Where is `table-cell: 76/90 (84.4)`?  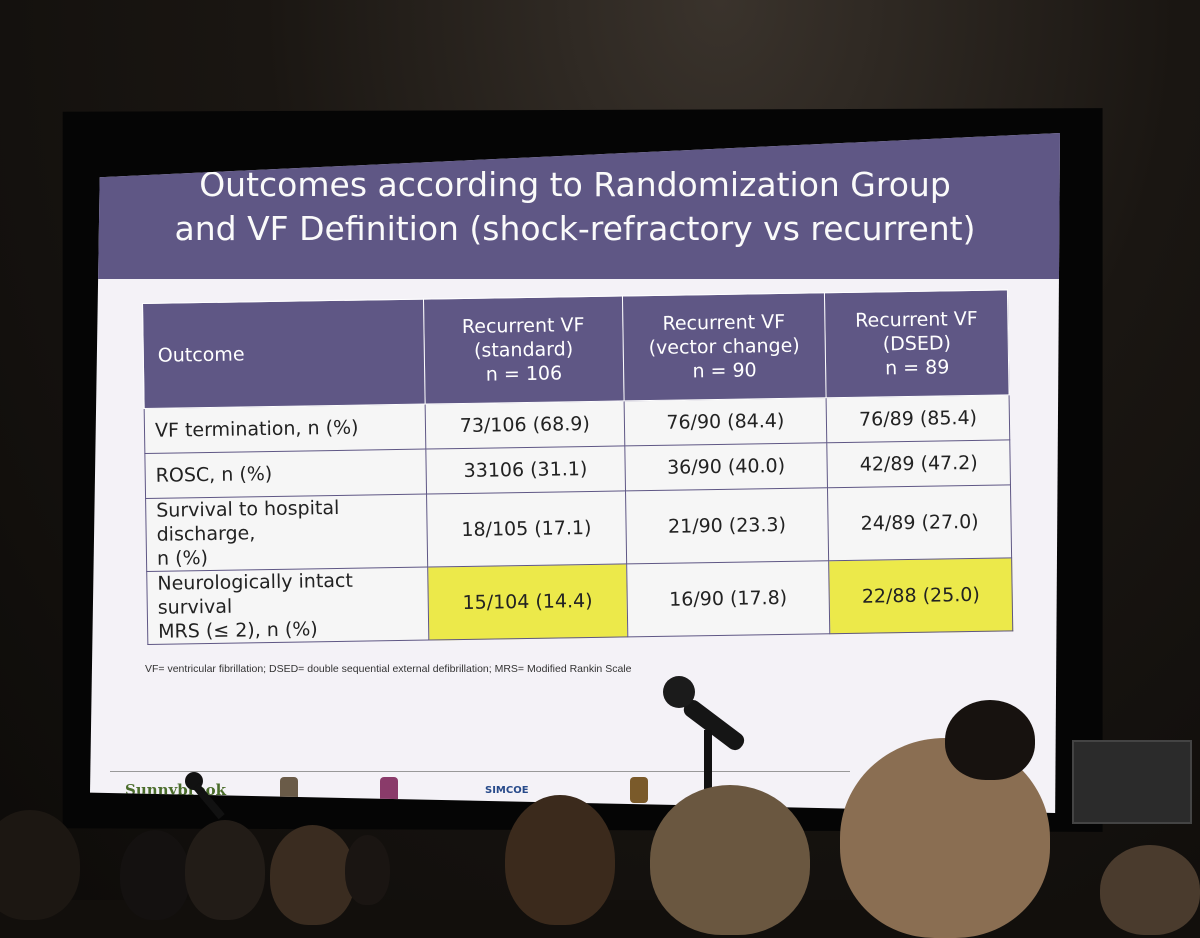 table-cell: 76/90 (84.4) is located at coordinates (725, 421).